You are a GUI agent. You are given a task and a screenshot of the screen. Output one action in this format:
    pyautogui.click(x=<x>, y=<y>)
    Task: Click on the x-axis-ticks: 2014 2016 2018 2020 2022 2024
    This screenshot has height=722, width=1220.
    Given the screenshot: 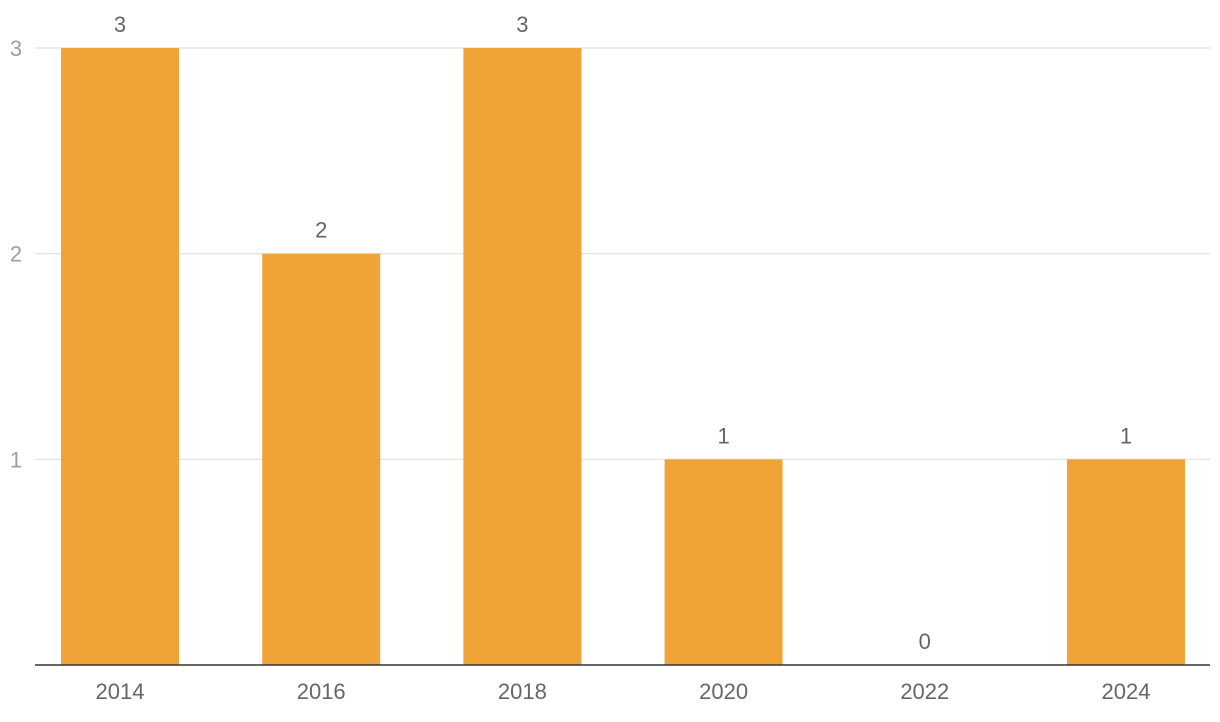 What is the action you would take?
    pyautogui.click(x=623, y=691)
    